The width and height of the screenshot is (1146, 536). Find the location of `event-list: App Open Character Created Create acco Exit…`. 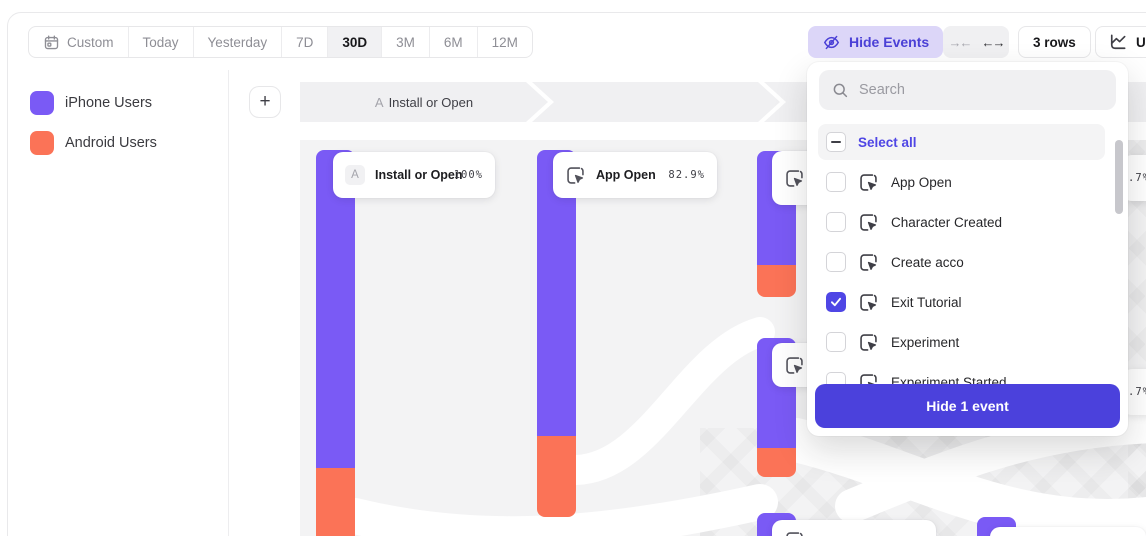

event-list: App Open Character Created Create acco Exit… is located at coordinates (961, 282).